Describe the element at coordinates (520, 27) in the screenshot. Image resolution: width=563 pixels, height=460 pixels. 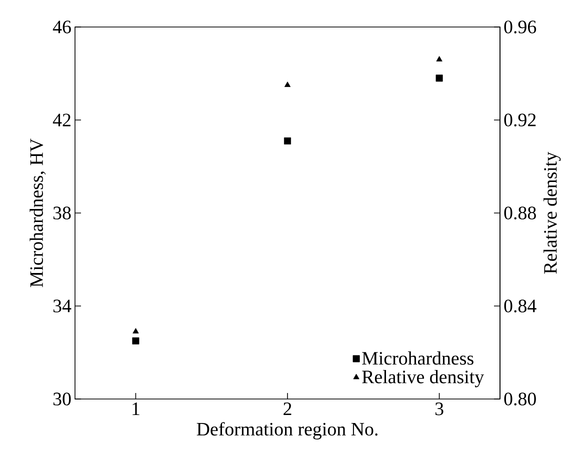
I see `y2-tick-label: 0.96` at that location.